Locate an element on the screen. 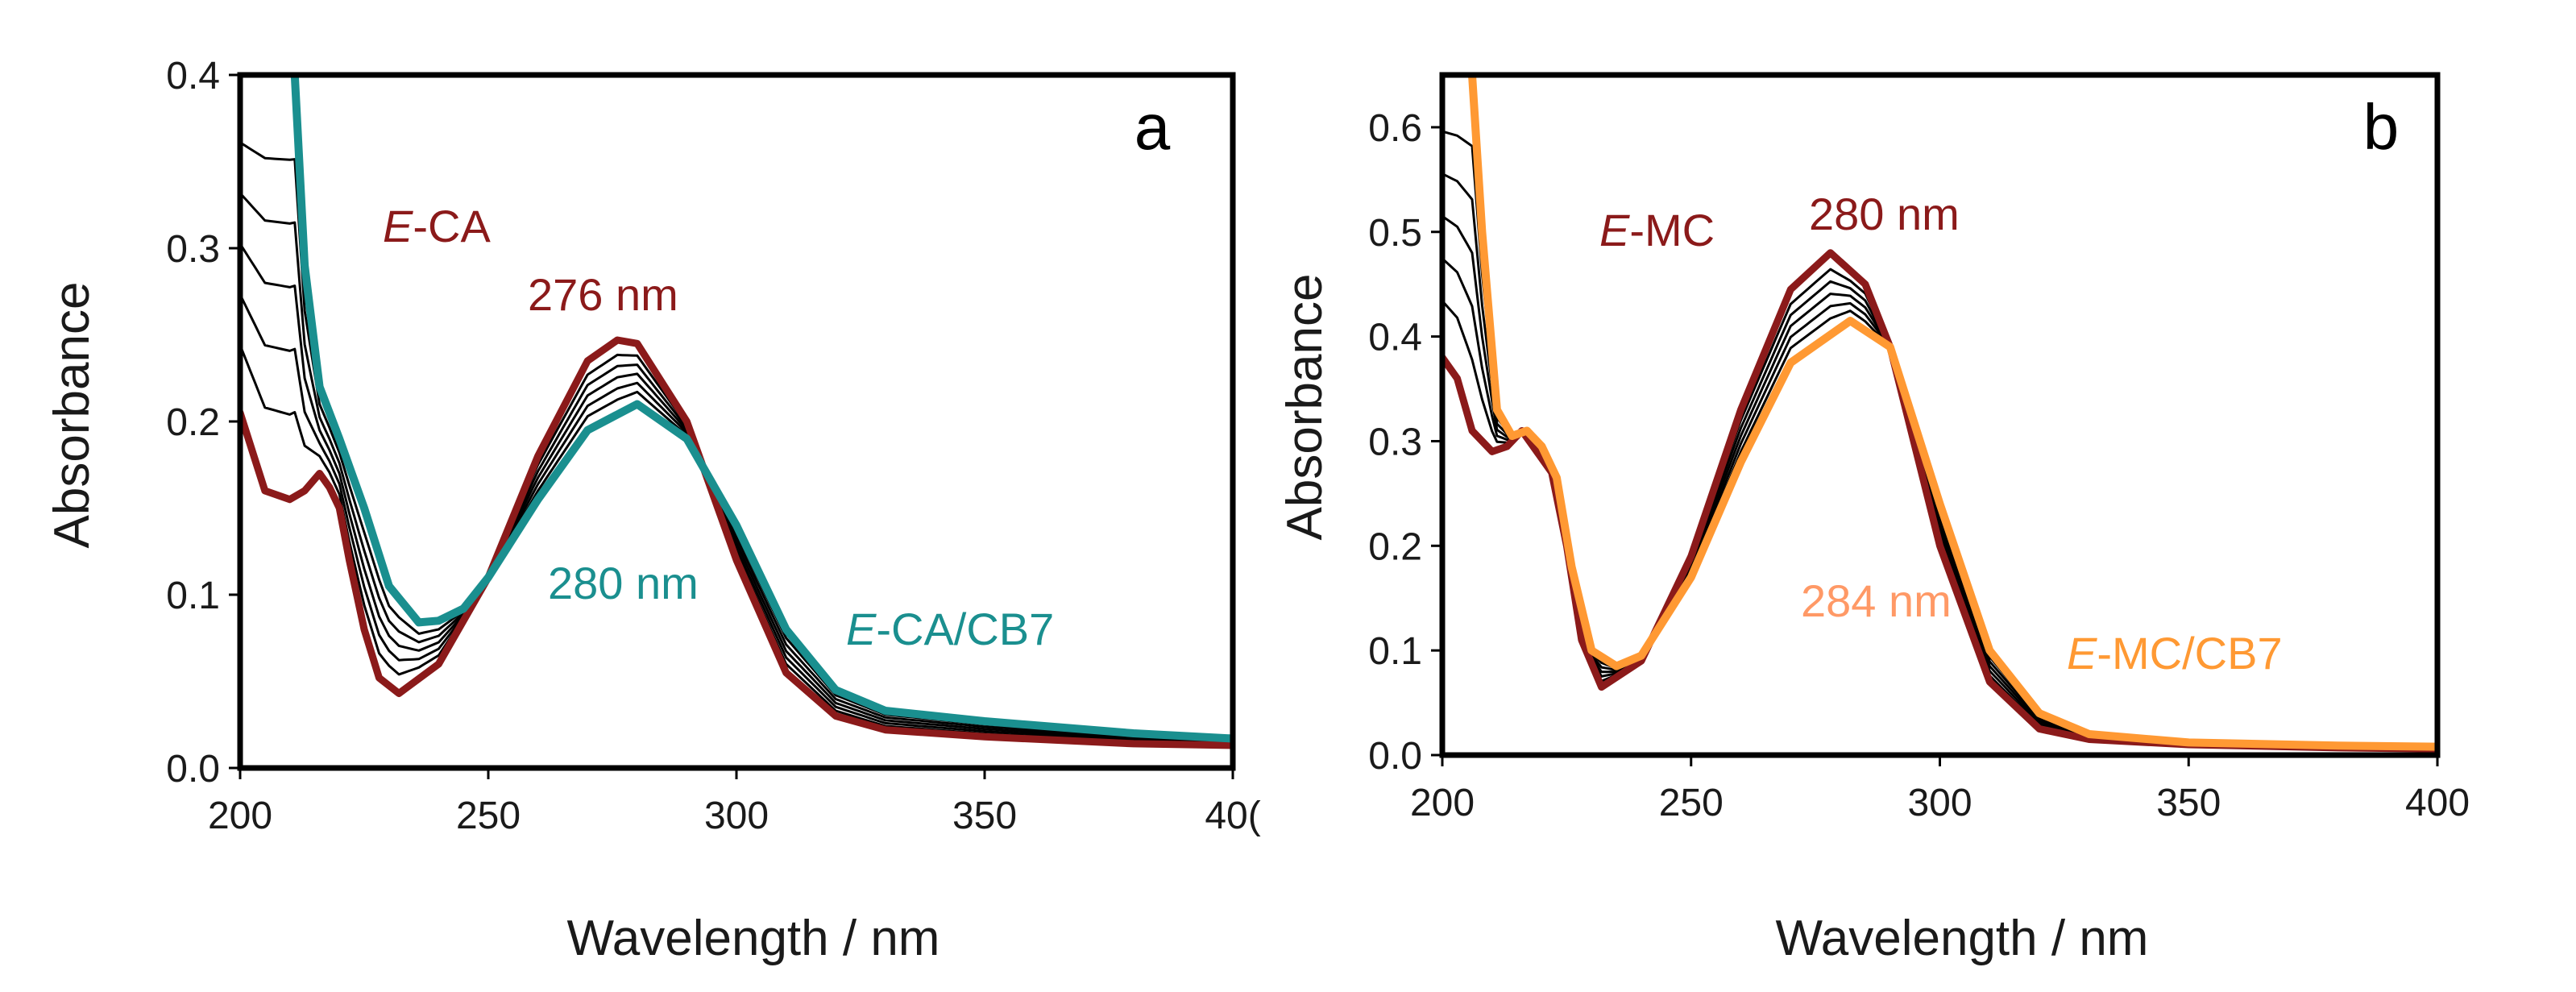 The width and height of the screenshot is (2576, 992). panel-b-y-tick-label: 0.0 is located at coordinates (1395, 756).